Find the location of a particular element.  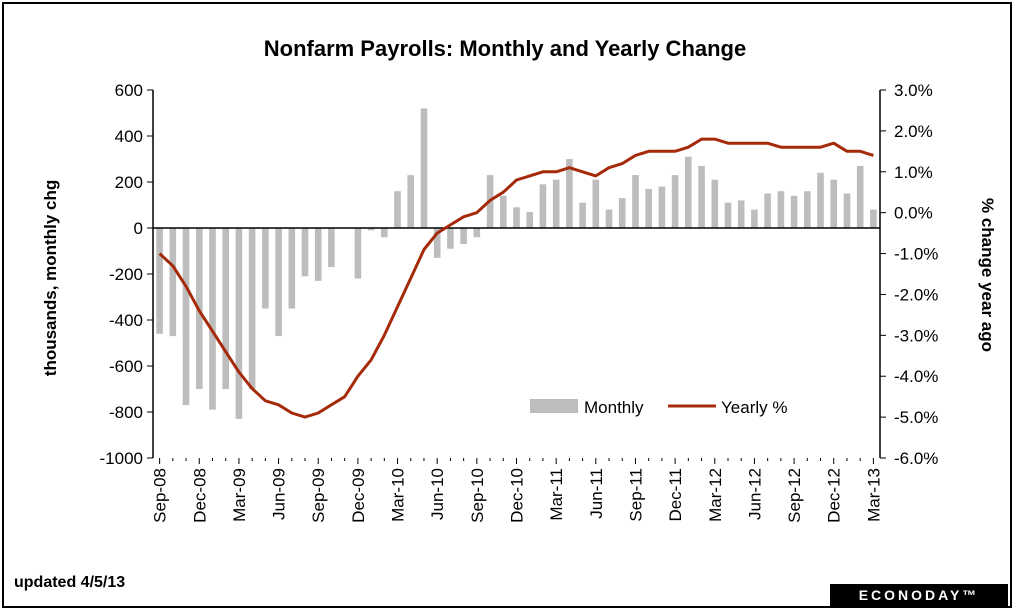

x-tick-label: Dec-08 is located at coordinates (199, 495).